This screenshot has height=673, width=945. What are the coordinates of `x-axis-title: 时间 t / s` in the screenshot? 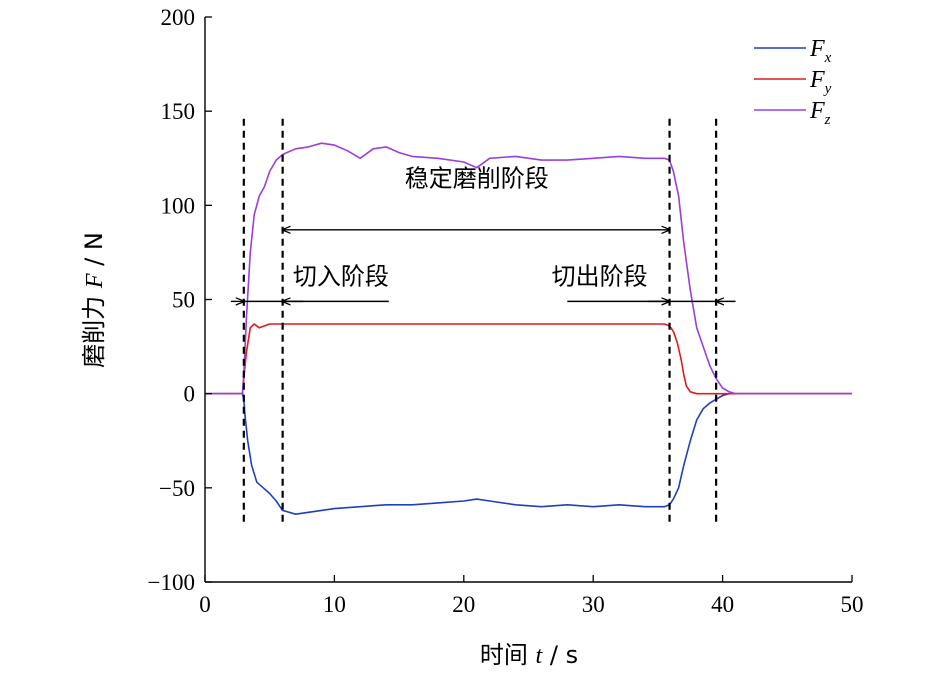 It's located at (529, 655).